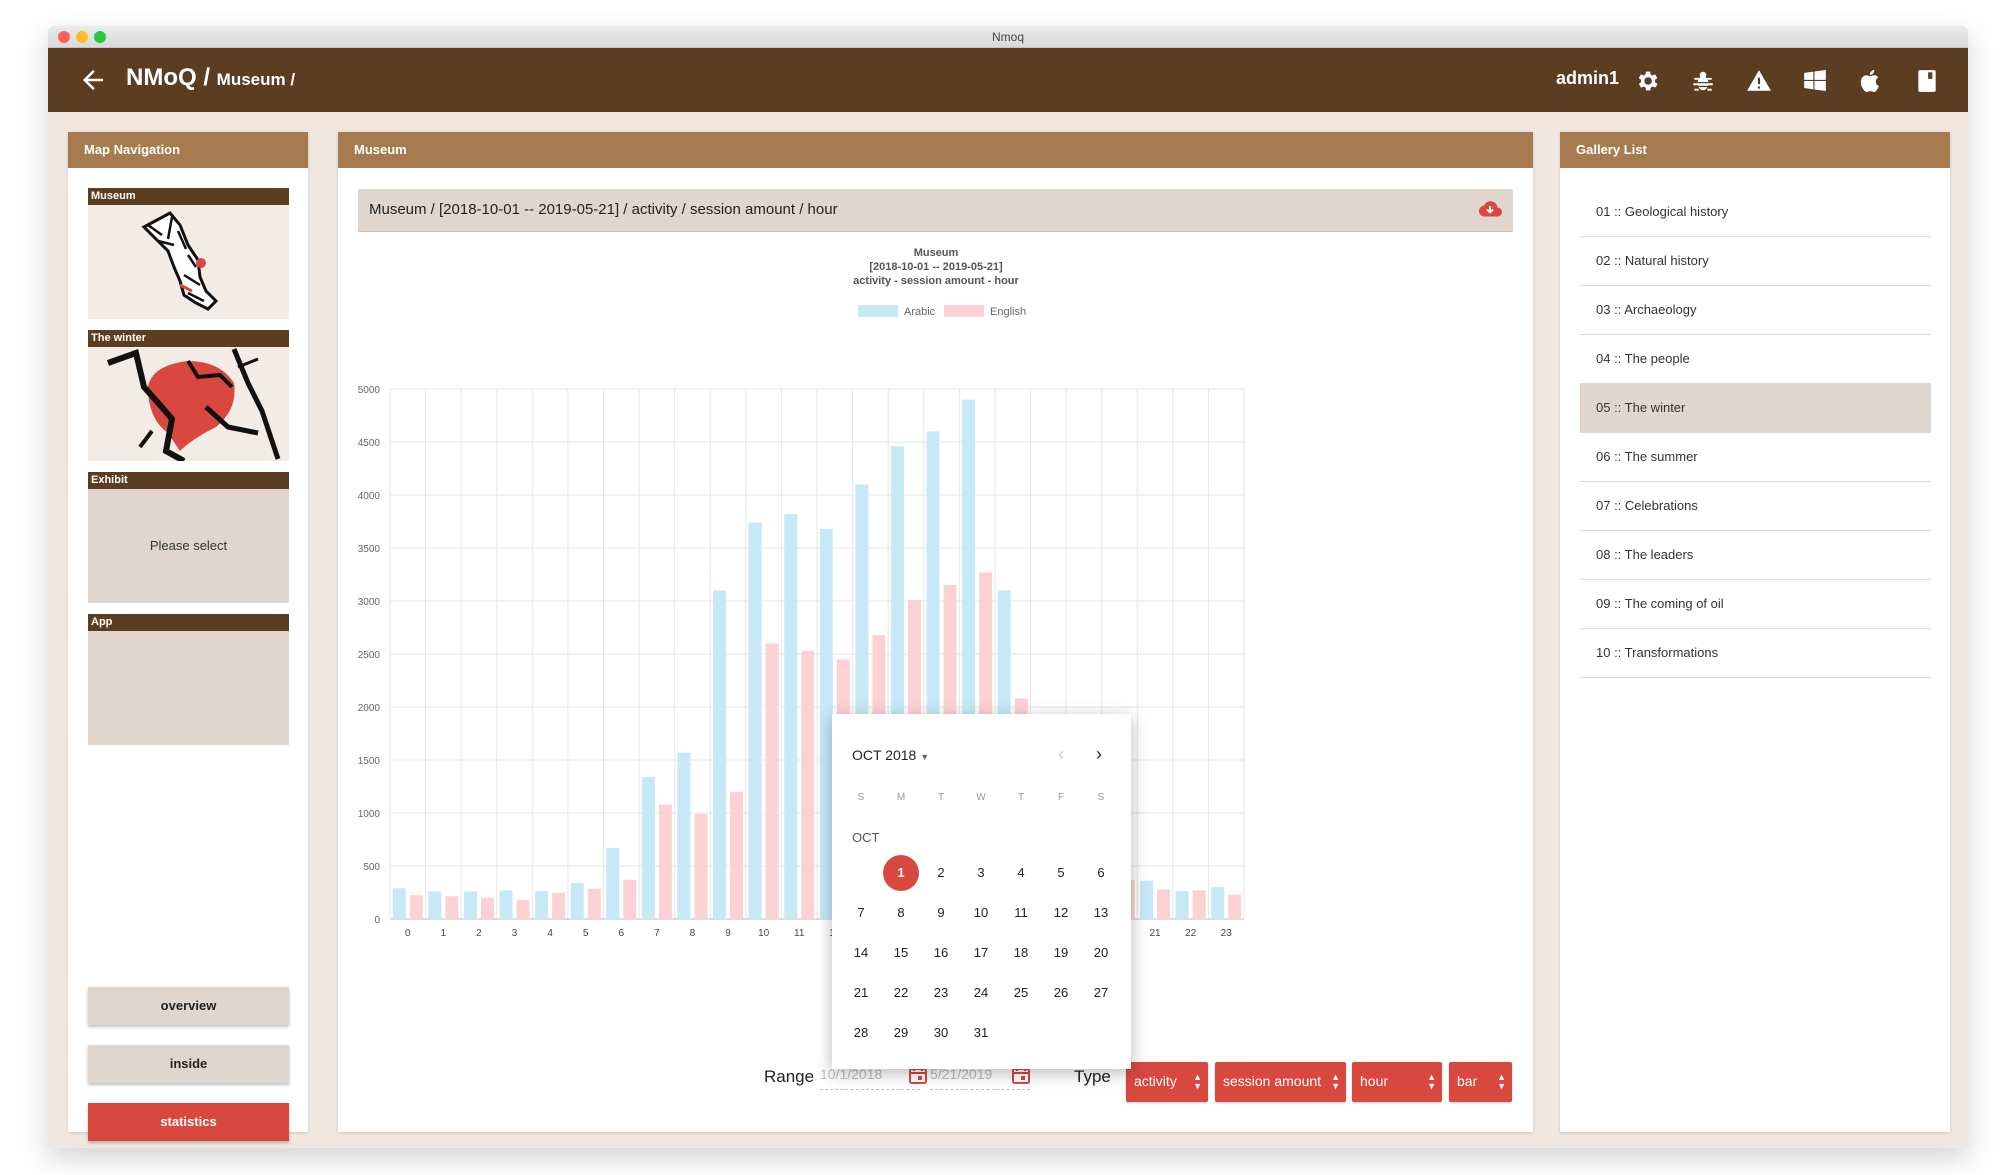  I want to click on range-start-input: 10/1/2018, so click(870, 1074).